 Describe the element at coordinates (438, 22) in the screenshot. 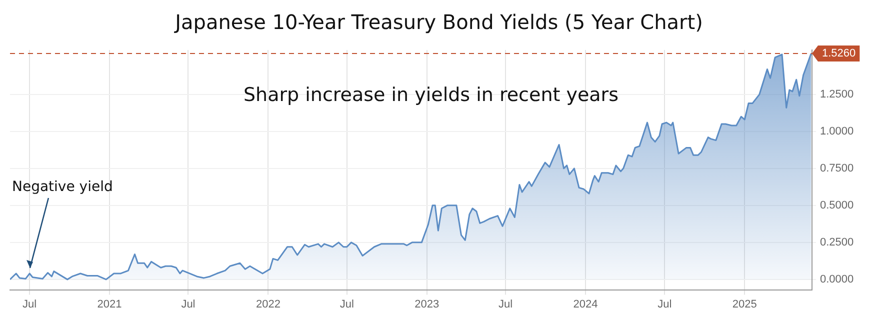

I see `chart-title: Japanese 10-Year Treasury Bond Yields (5 Year Chart)` at that location.